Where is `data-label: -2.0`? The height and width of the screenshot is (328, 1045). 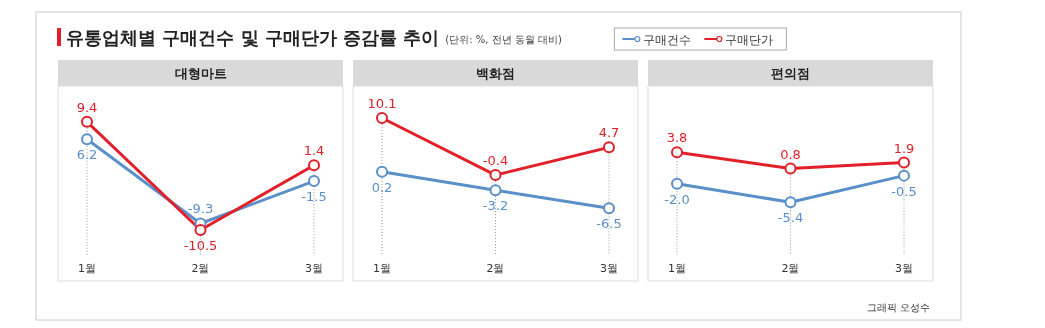 data-label: -2.0 is located at coordinates (677, 199).